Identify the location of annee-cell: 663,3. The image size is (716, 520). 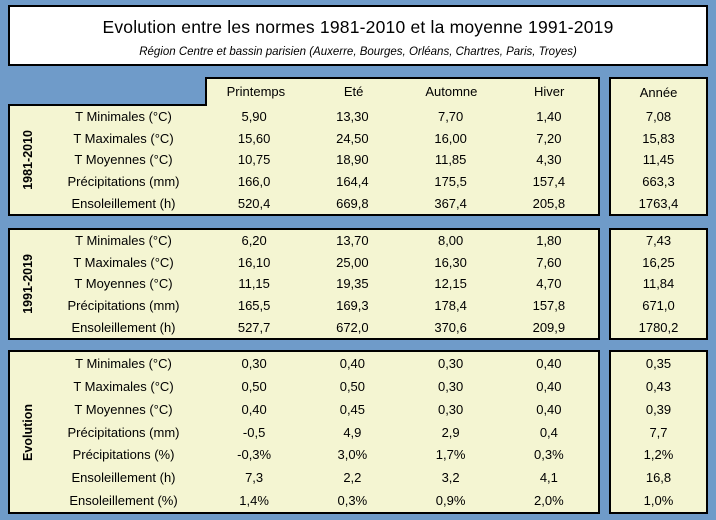
(658, 182).